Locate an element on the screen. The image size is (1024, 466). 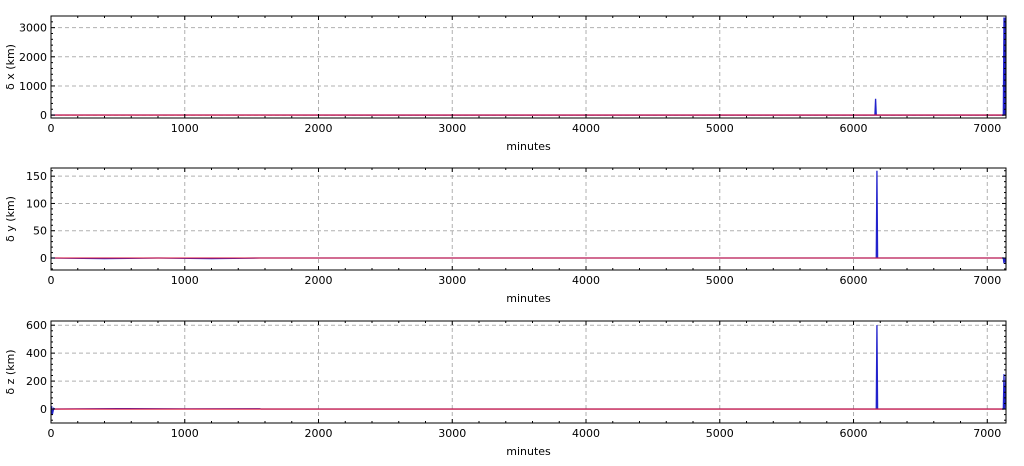
y-tick-label: 200 is located at coordinates (36, 381).